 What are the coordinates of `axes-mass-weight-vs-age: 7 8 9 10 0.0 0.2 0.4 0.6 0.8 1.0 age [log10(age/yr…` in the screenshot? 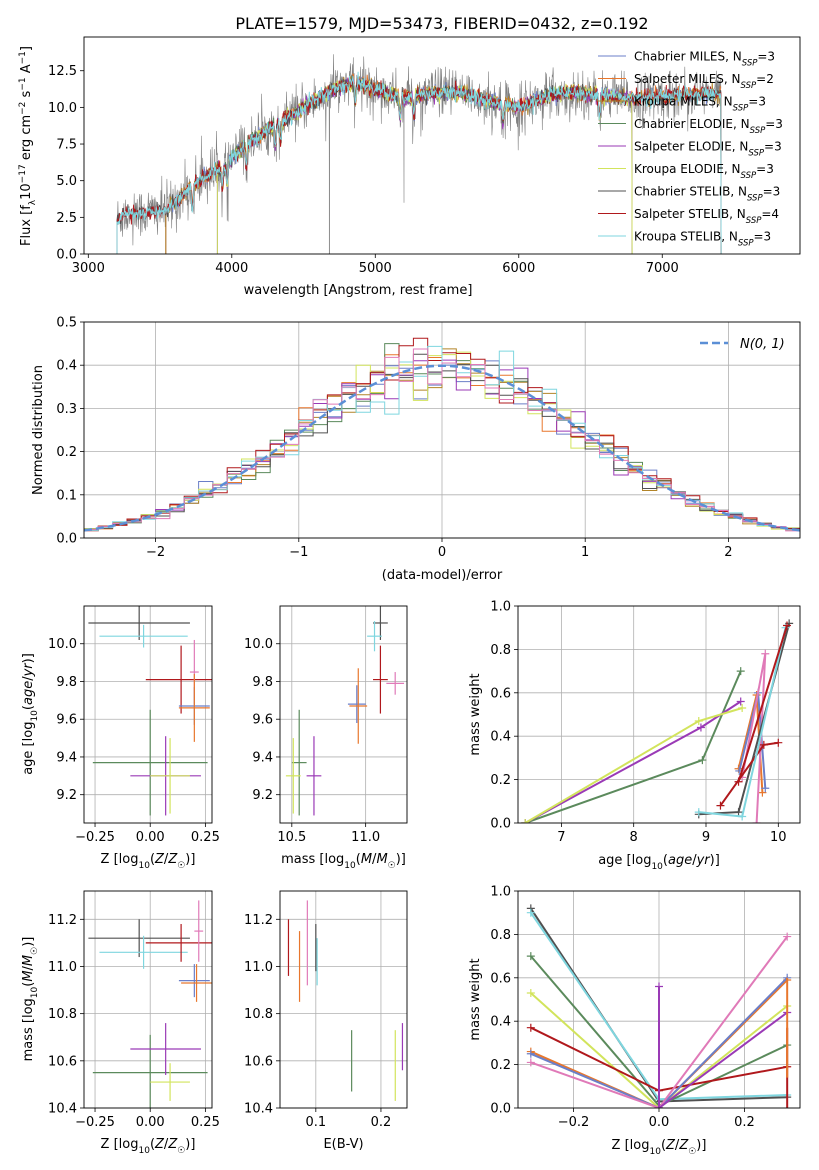 It's located at (634, 736).